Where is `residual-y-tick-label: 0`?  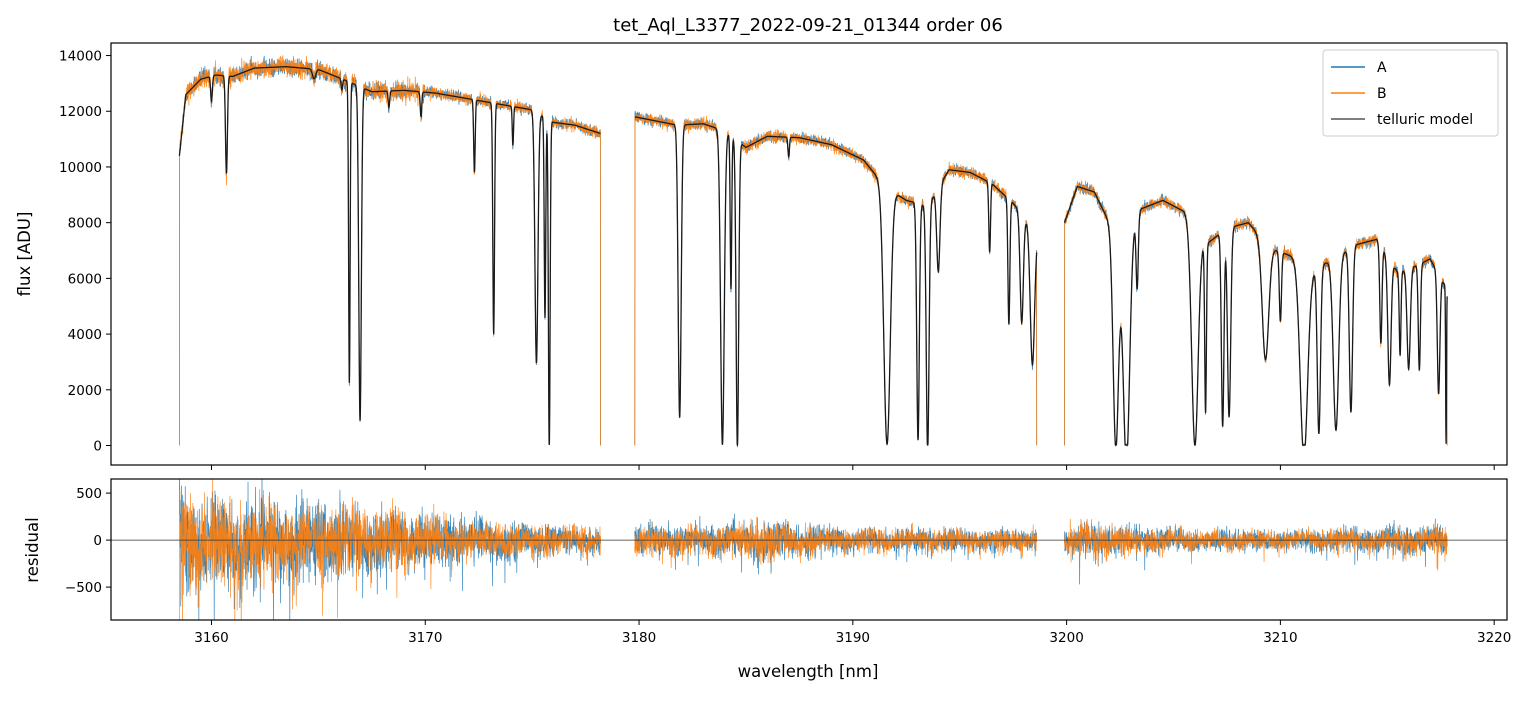 residual-y-tick-label: 0 is located at coordinates (97, 541).